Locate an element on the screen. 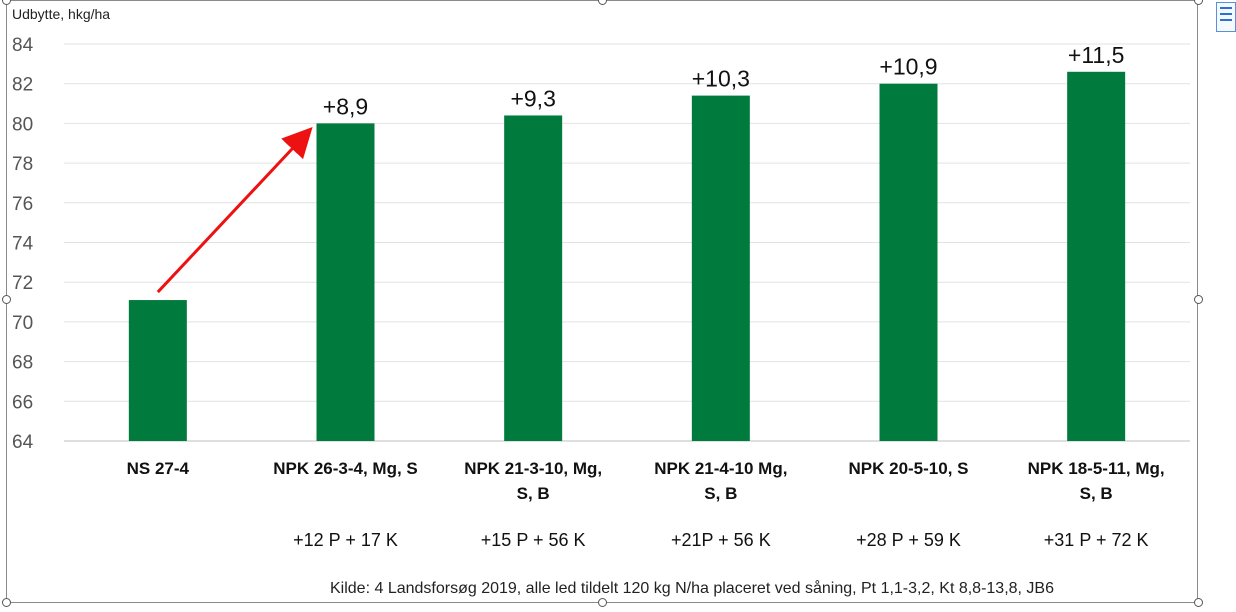 The height and width of the screenshot is (612, 1236). resize-handle-middle-left is located at coordinates (6, 299).